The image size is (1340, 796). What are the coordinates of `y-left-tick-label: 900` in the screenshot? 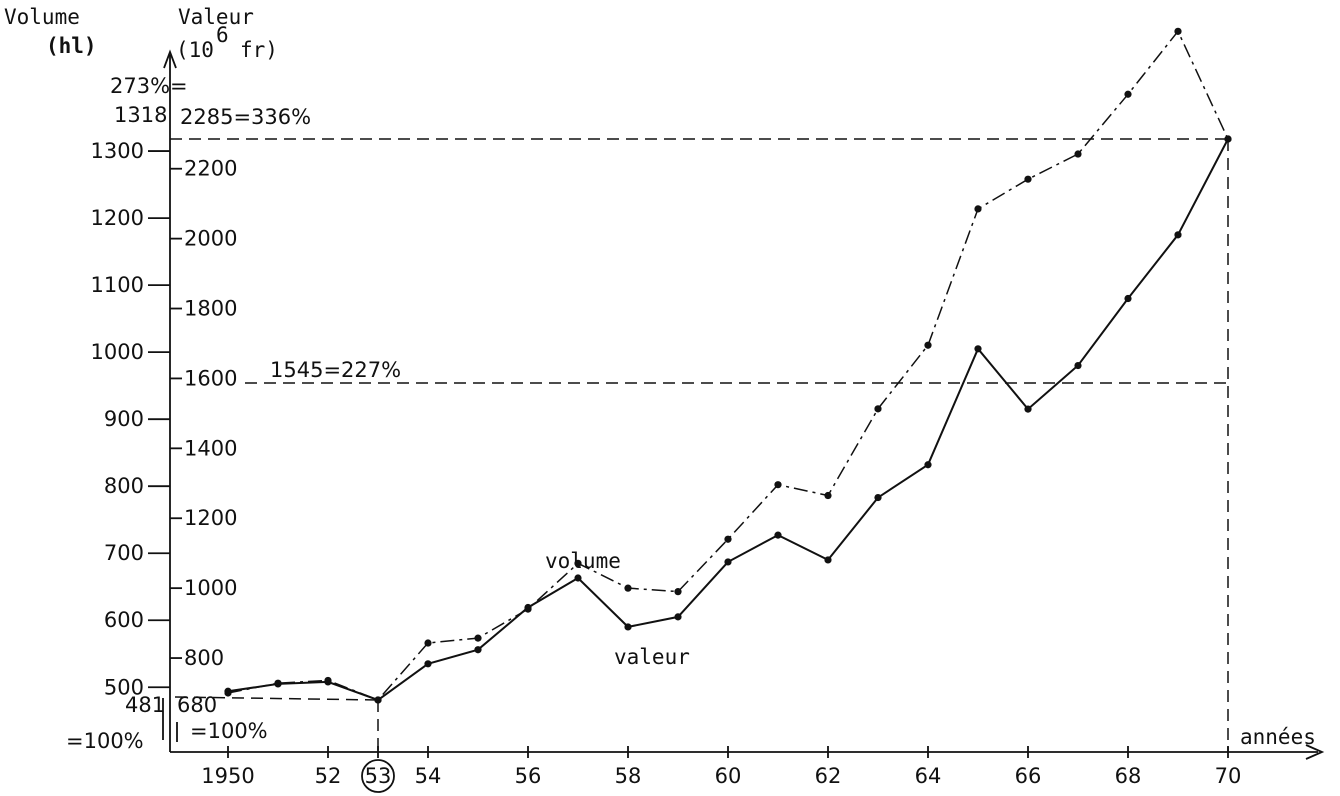 It's located at (124, 419).